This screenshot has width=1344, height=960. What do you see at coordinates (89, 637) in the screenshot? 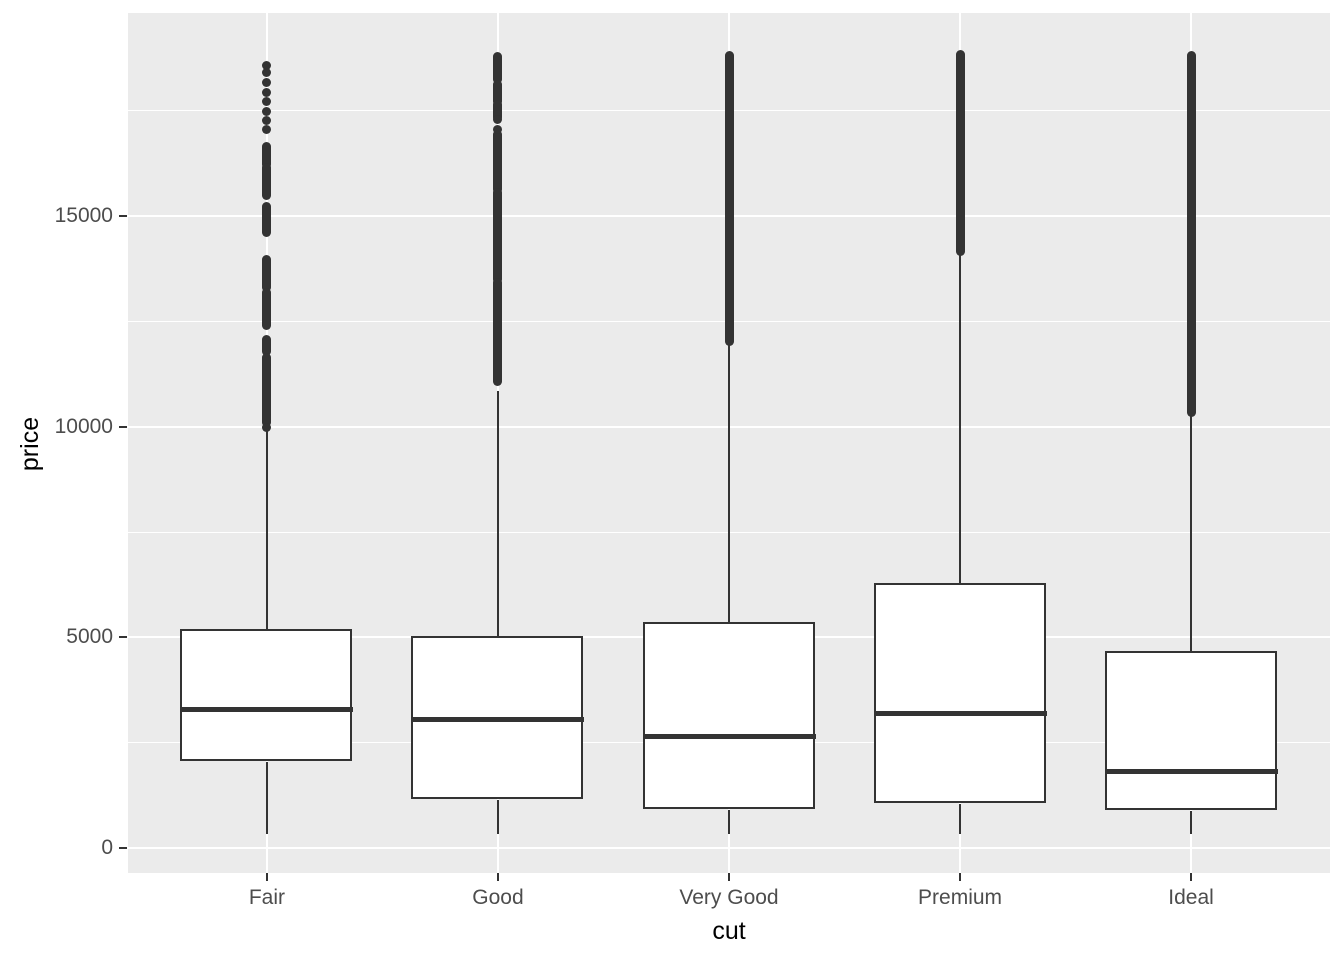
I see `y-tick-label: 5000` at bounding box center [89, 637].